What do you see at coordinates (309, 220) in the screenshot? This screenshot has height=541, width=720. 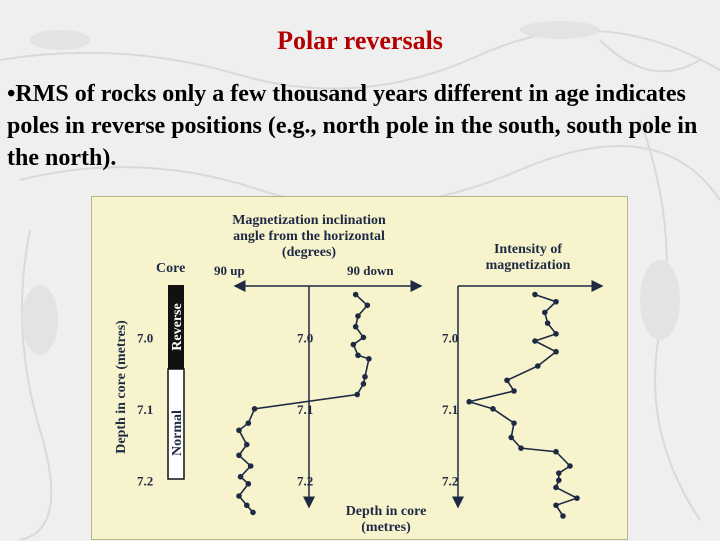 I see `inclination-title-line1: Magnetization inclination` at bounding box center [309, 220].